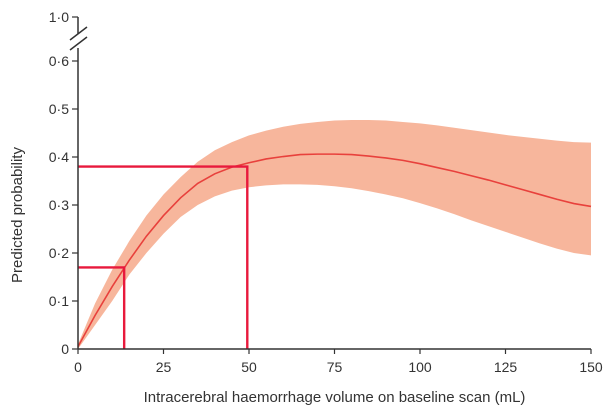 Image resolution: width=607 pixels, height=411 pixels. I want to click on x-tick-label: 100, so click(420, 367).